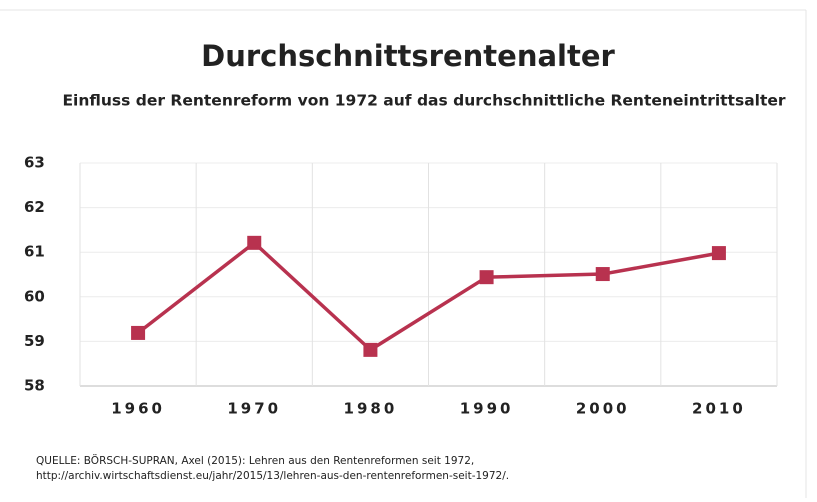 Image resolution: width=817 pixels, height=502 pixels. I want to click on x-tick-label: 1990, so click(487, 409).